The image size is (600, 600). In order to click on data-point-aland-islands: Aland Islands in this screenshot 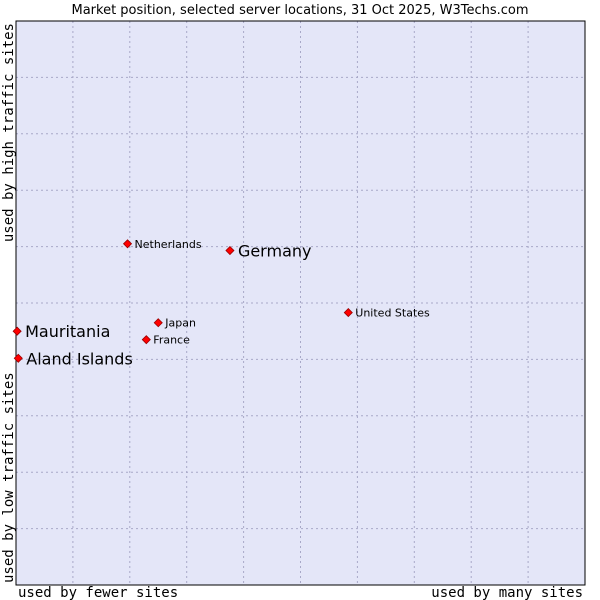, I will do `click(73, 358)`.